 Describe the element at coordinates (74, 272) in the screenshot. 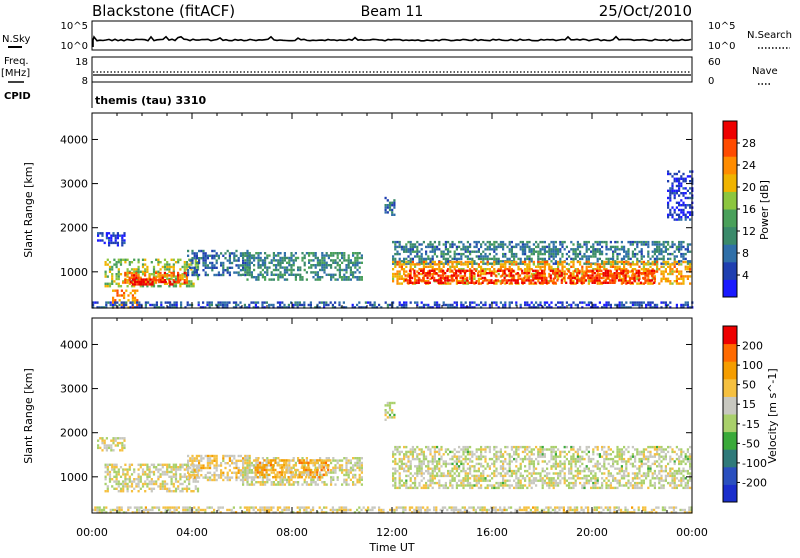

I see `y-tick-label: 1000` at that location.